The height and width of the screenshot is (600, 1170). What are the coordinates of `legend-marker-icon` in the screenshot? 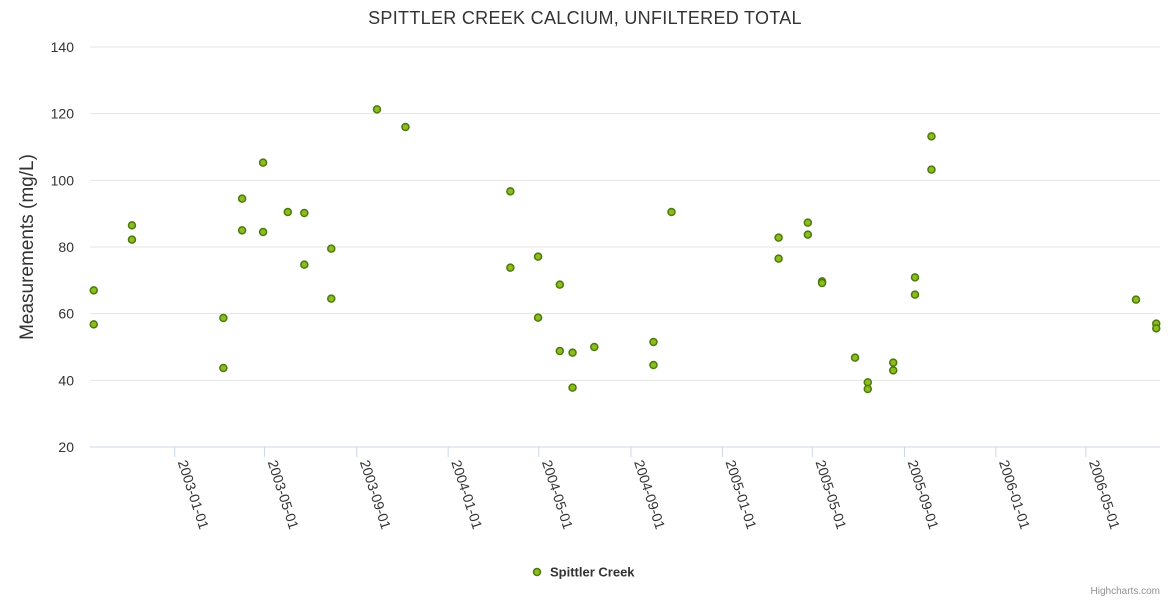 It's located at (537, 572).